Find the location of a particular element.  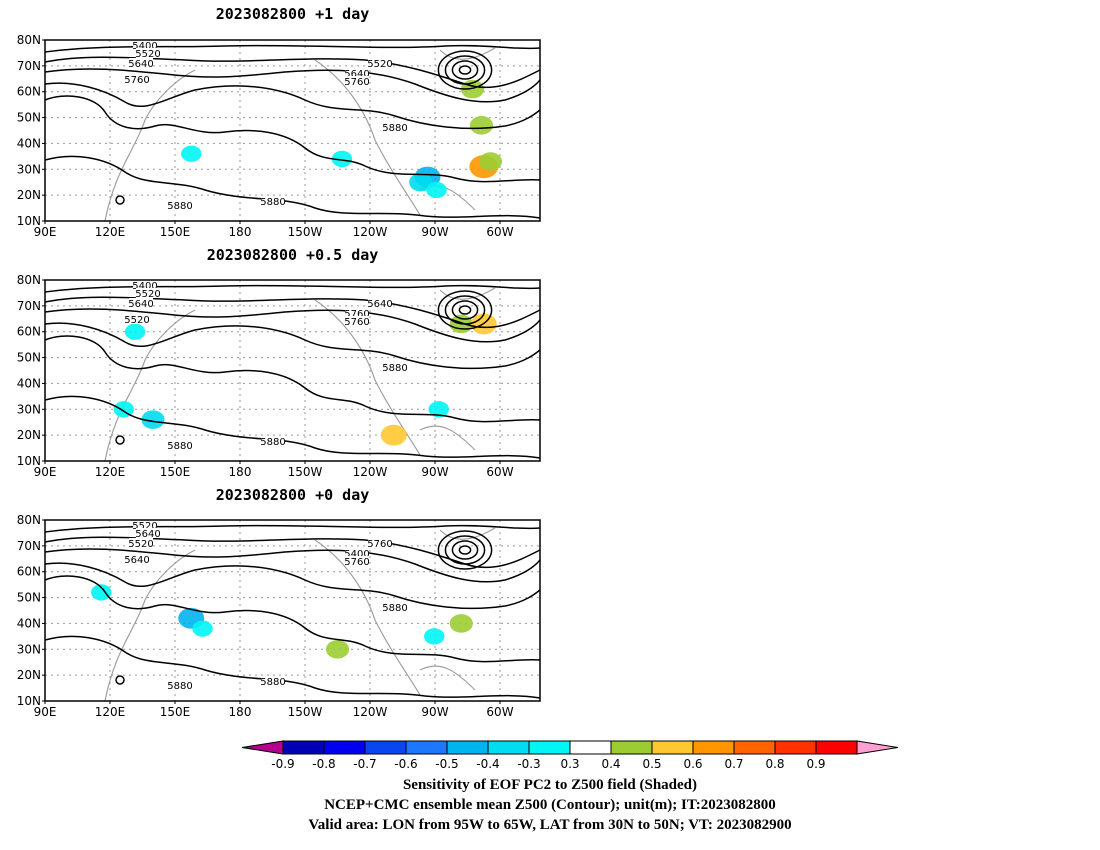

colorbar-label: -0.3 is located at coordinates (528, 764).